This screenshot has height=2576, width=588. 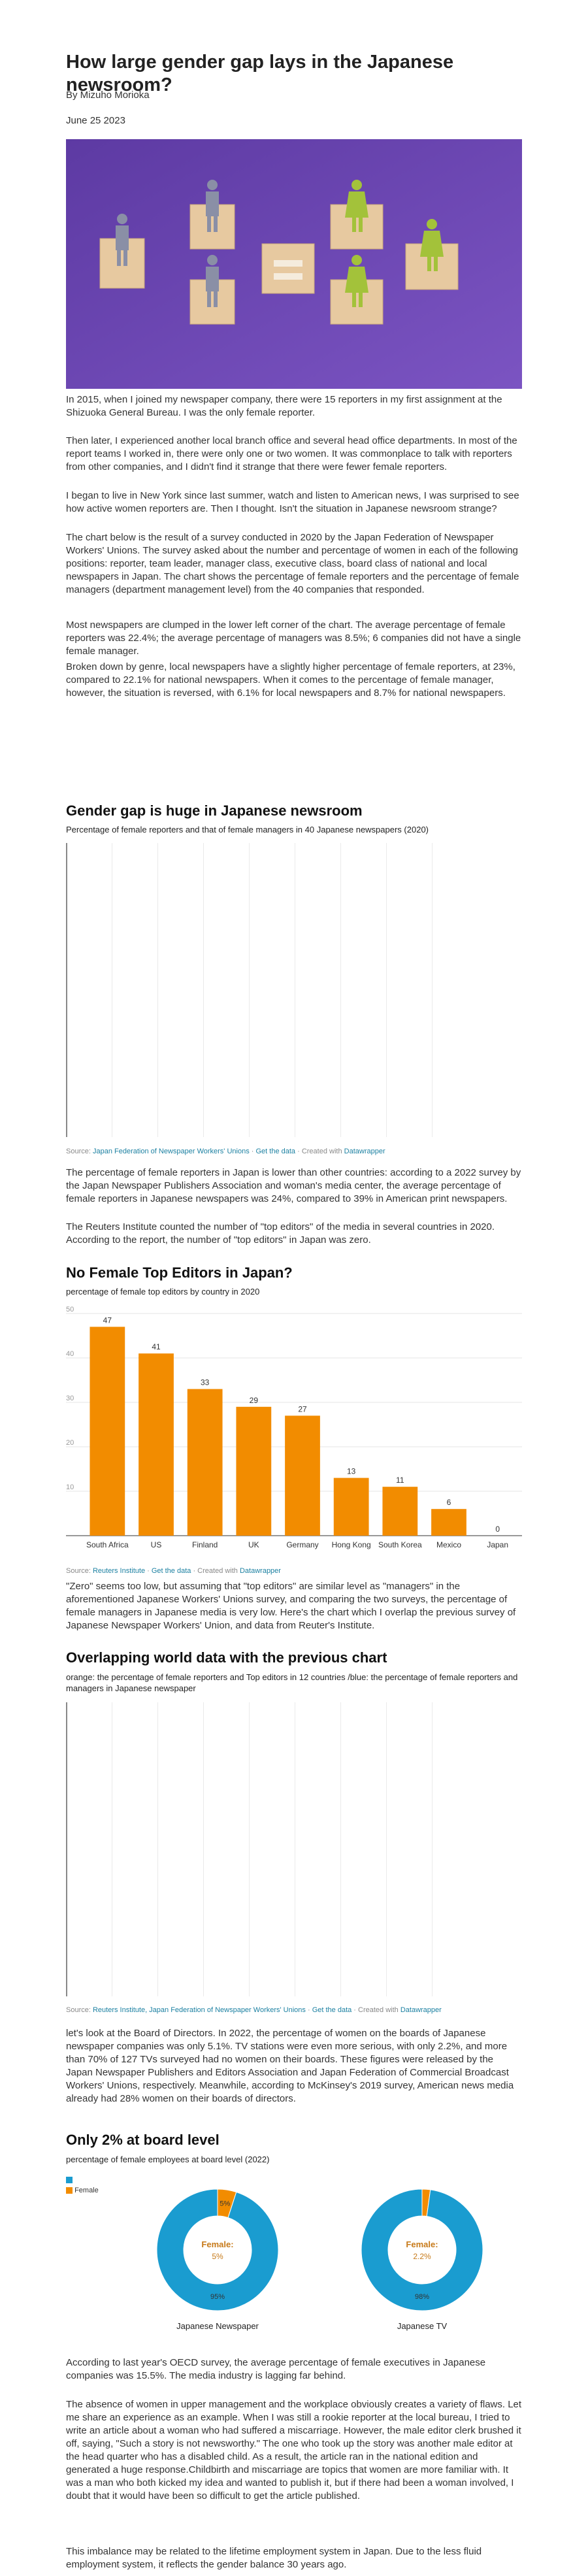 I want to click on y-tick-label: 50, so click(x=70, y=1309).